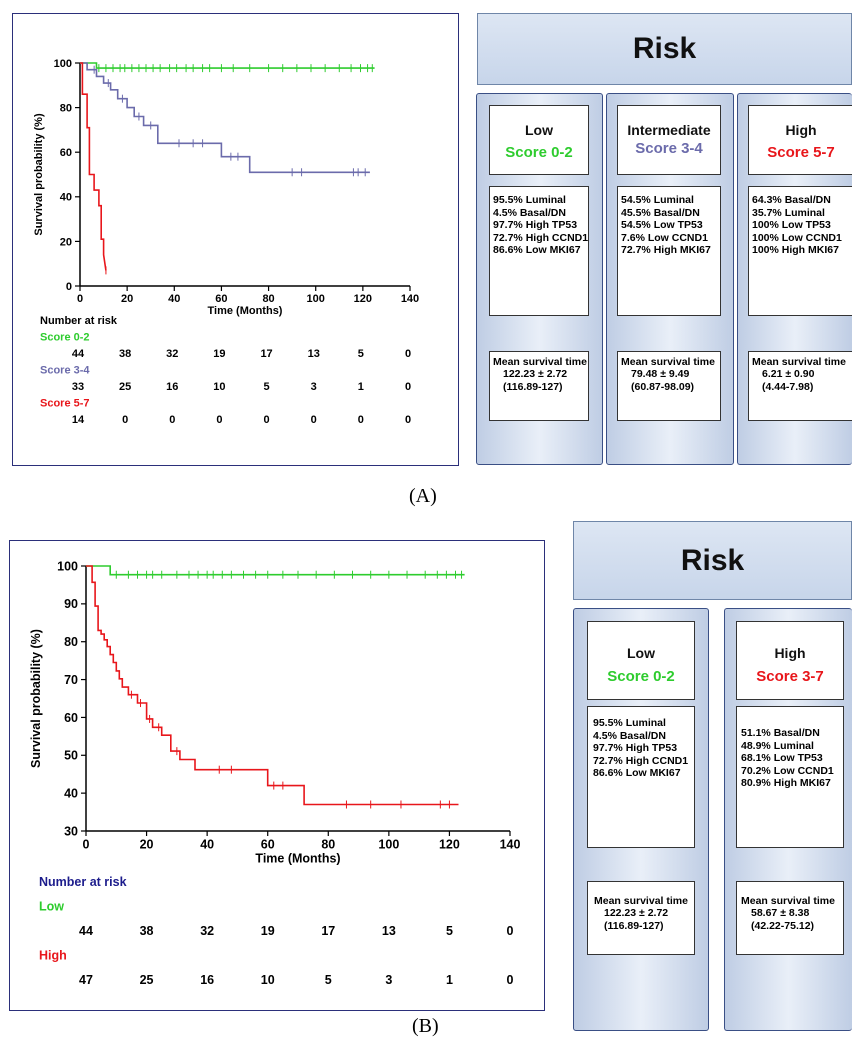 The width and height of the screenshot is (852, 1044). I want to click on risk-count: 17, so click(266, 354).